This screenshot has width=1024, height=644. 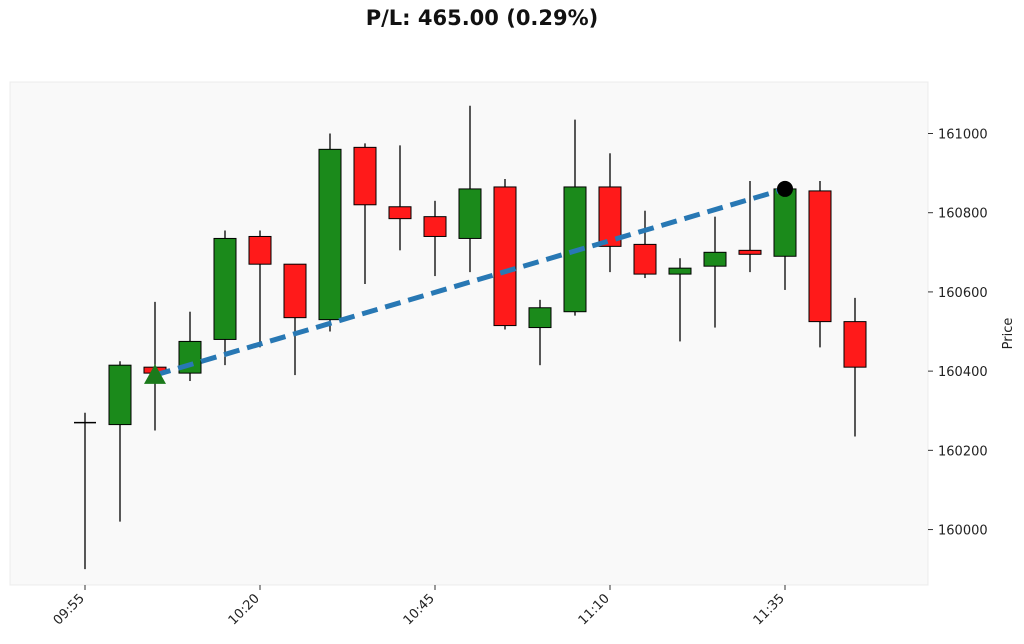 I want to click on entry-marker, so click(x=155, y=374).